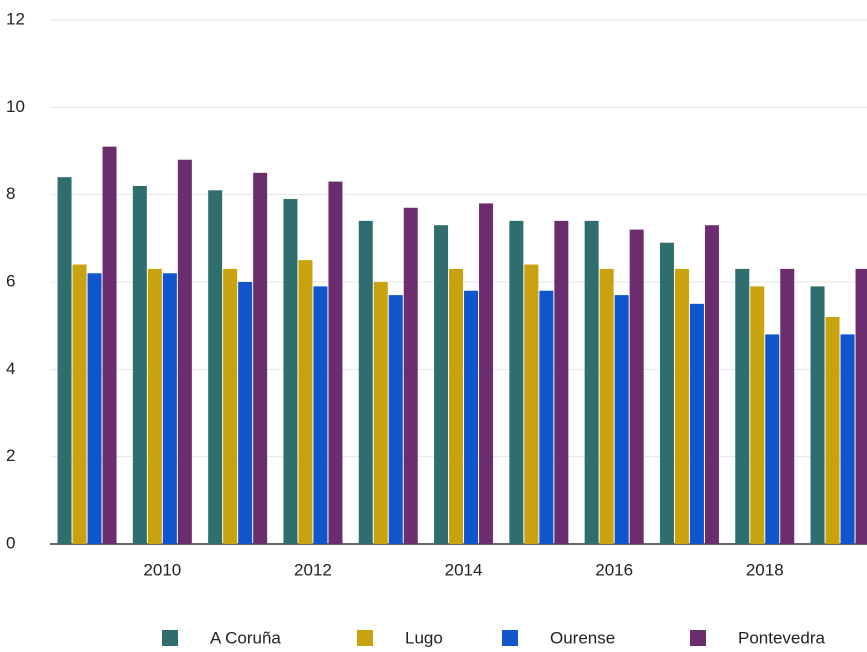  Describe the element at coordinates (464, 569) in the screenshot. I see `x-tick-label: 2014` at that location.